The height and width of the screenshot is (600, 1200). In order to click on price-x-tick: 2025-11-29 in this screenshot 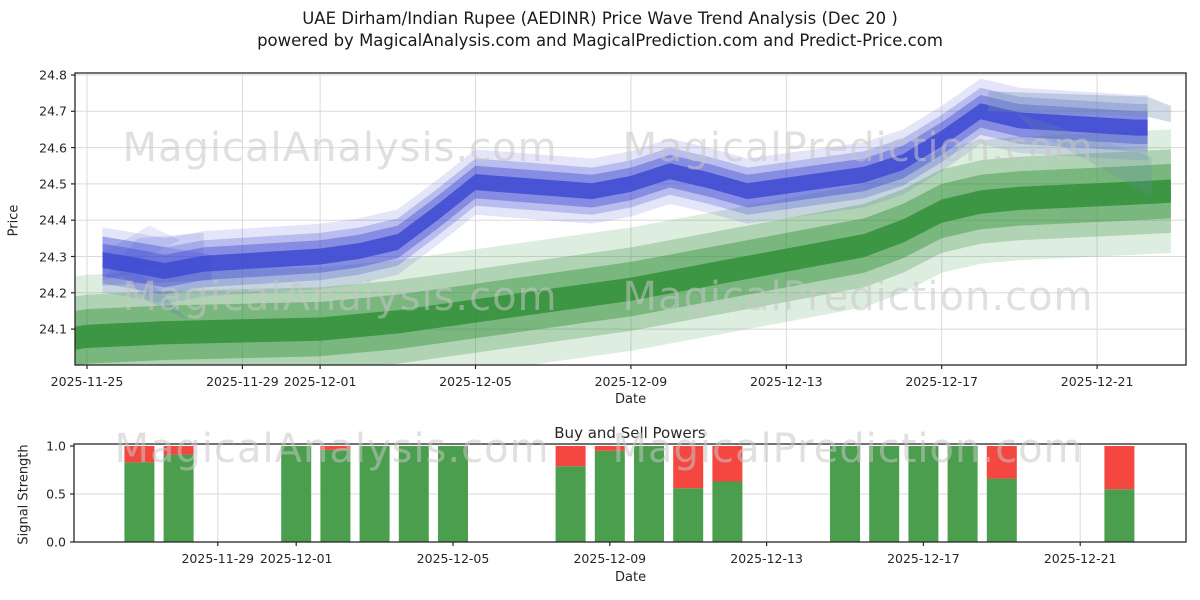, I will do `click(242, 381)`.